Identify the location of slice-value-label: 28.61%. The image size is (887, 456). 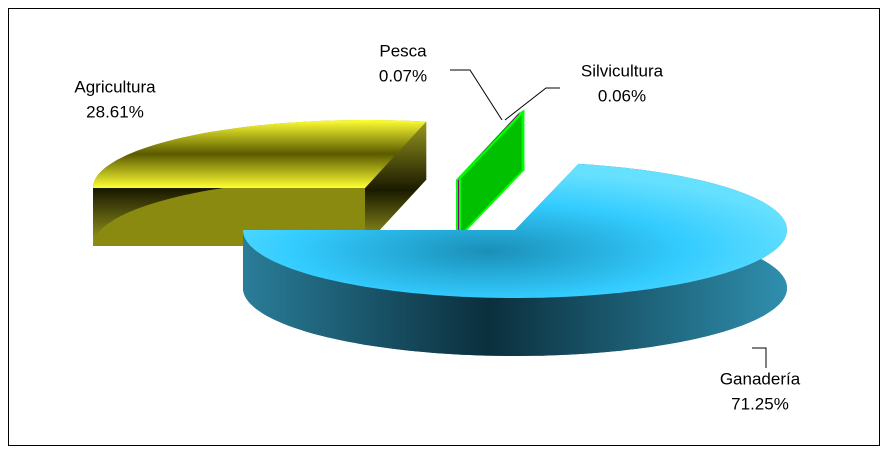
(115, 111).